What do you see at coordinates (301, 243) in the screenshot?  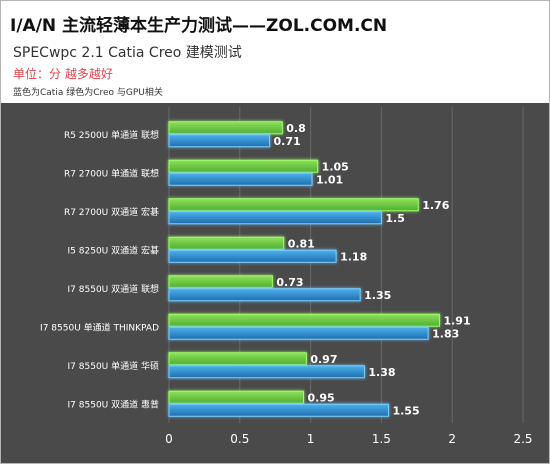 I see `creo-value-label: 0.81` at bounding box center [301, 243].